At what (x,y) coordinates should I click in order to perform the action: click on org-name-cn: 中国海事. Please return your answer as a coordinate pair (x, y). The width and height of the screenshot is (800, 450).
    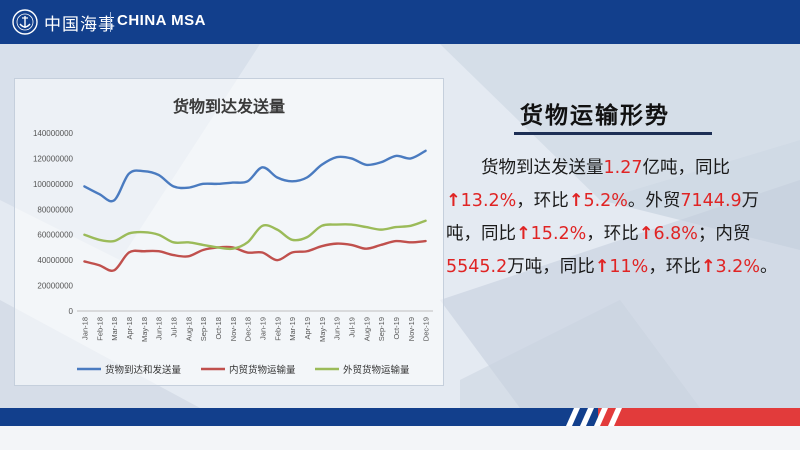
    Looking at the image, I should click on (80, 25).